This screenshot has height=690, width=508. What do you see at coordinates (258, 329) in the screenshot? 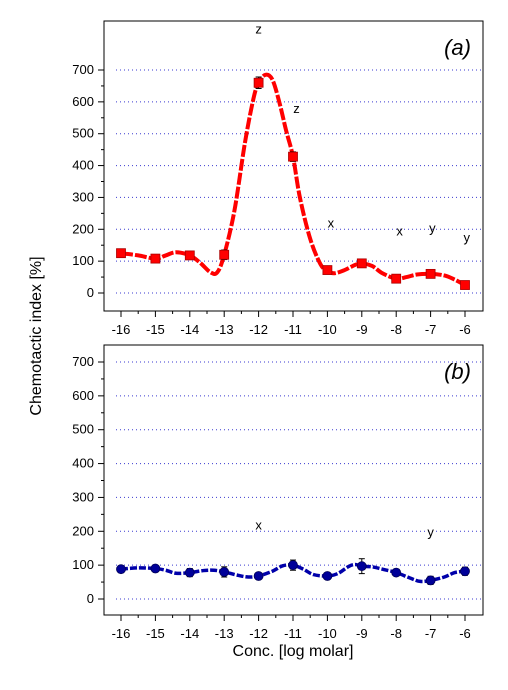
I see `x-tick-label-a-4: -12` at bounding box center [258, 329].